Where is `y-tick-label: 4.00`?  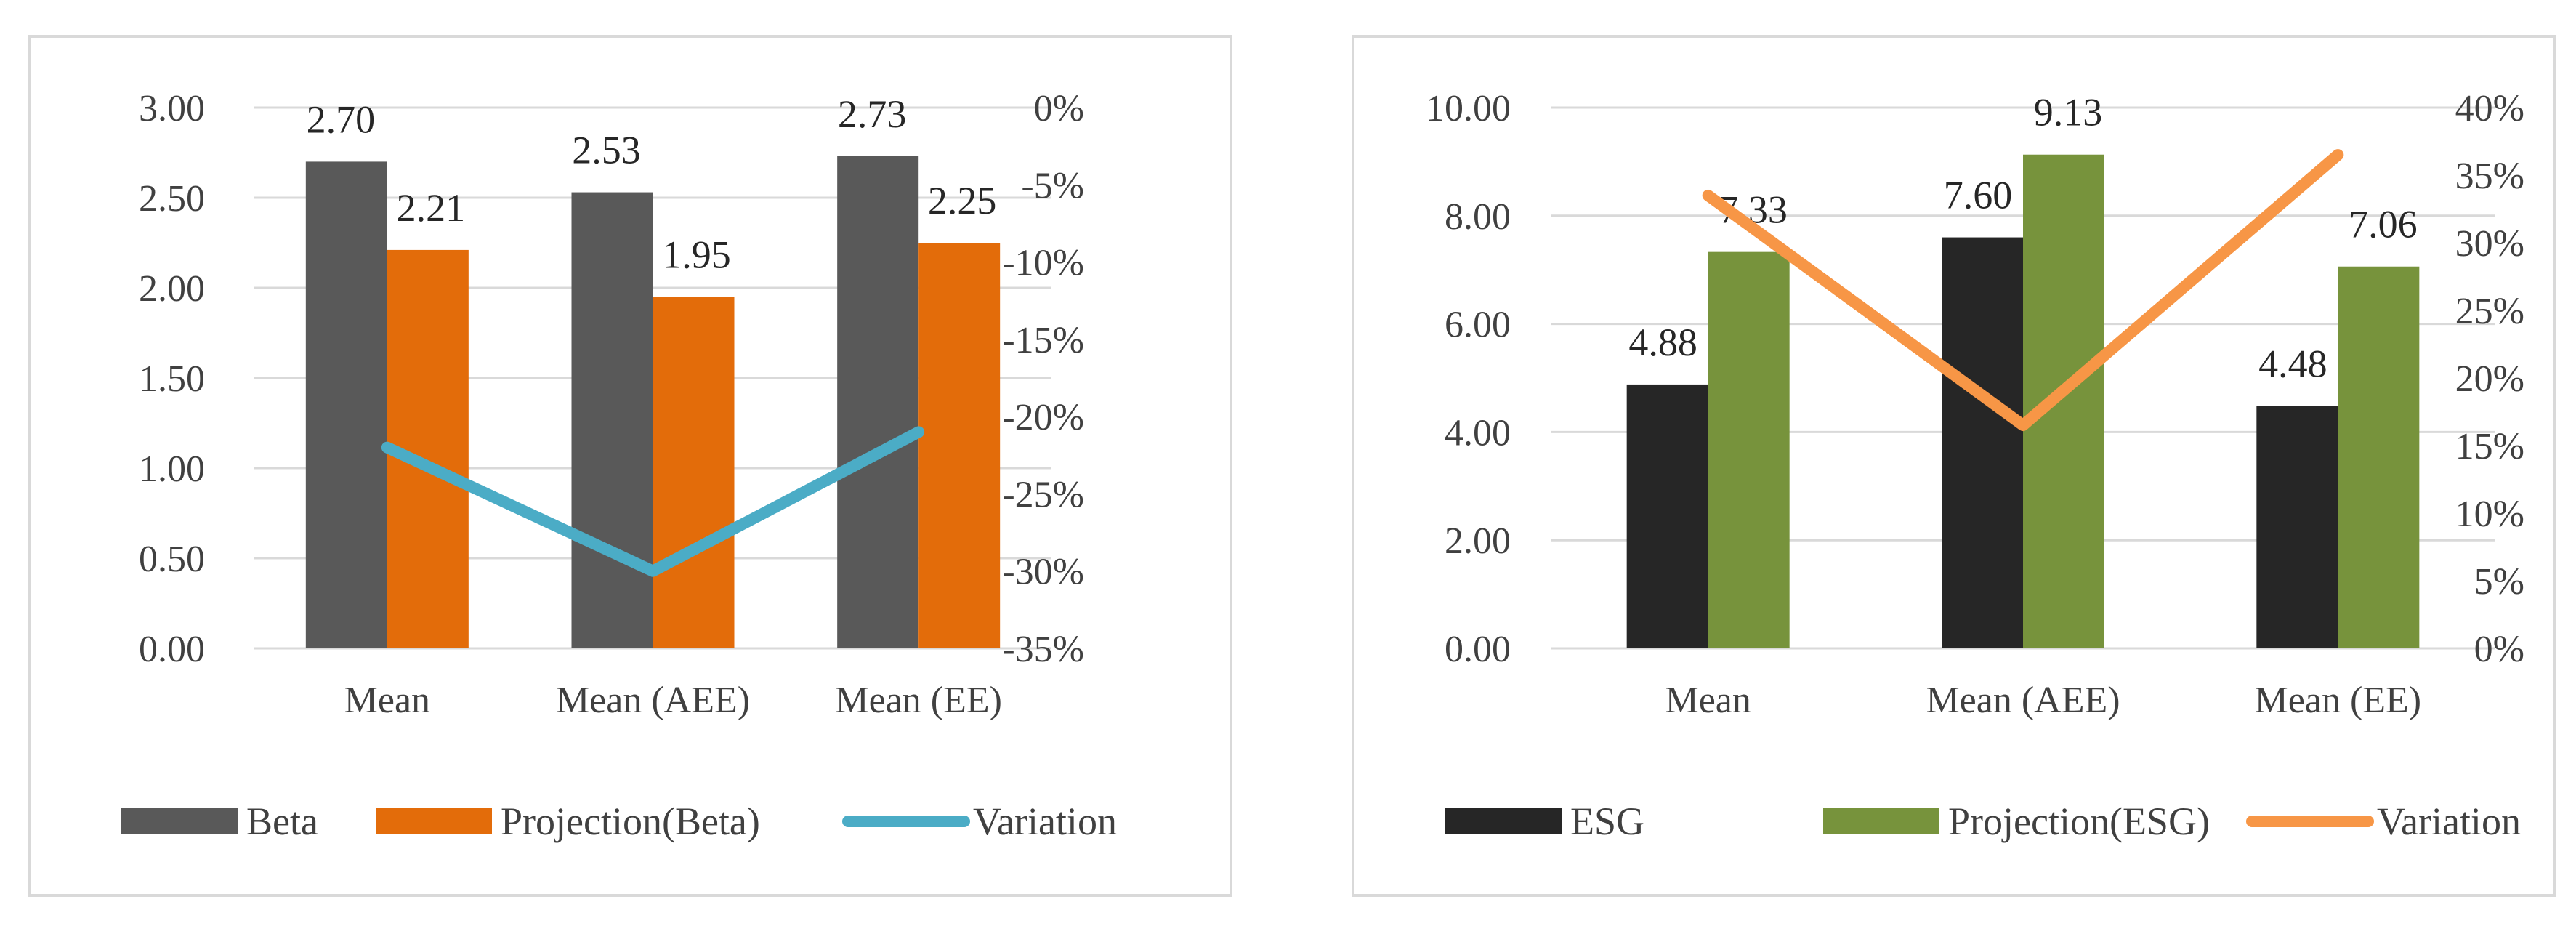
y-tick-label: 4.00 is located at coordinates (1478, 433).